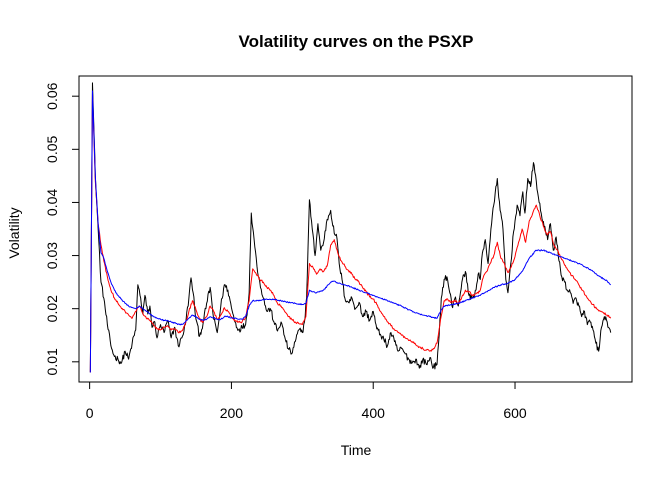 The height and width of the screenshot is (480, 672). Describe the element at coordinates (356, 41) in the screenshot. I see `chart-title: Volatility curves on the PSXP` at that location.